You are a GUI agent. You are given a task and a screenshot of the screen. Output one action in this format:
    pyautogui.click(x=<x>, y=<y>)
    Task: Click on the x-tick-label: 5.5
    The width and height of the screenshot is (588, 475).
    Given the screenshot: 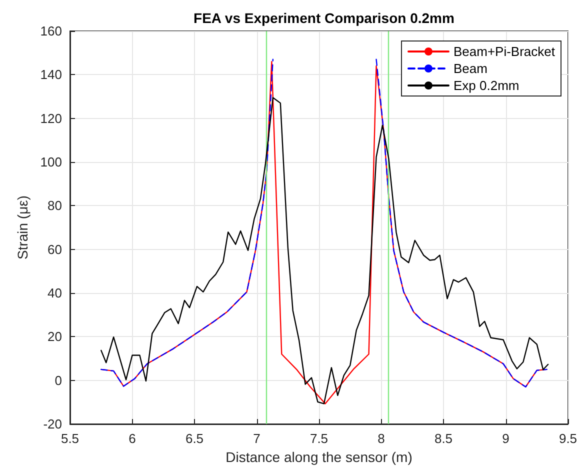 What is the action you would take?
    pyautogui.click(x=70, y=438)
    